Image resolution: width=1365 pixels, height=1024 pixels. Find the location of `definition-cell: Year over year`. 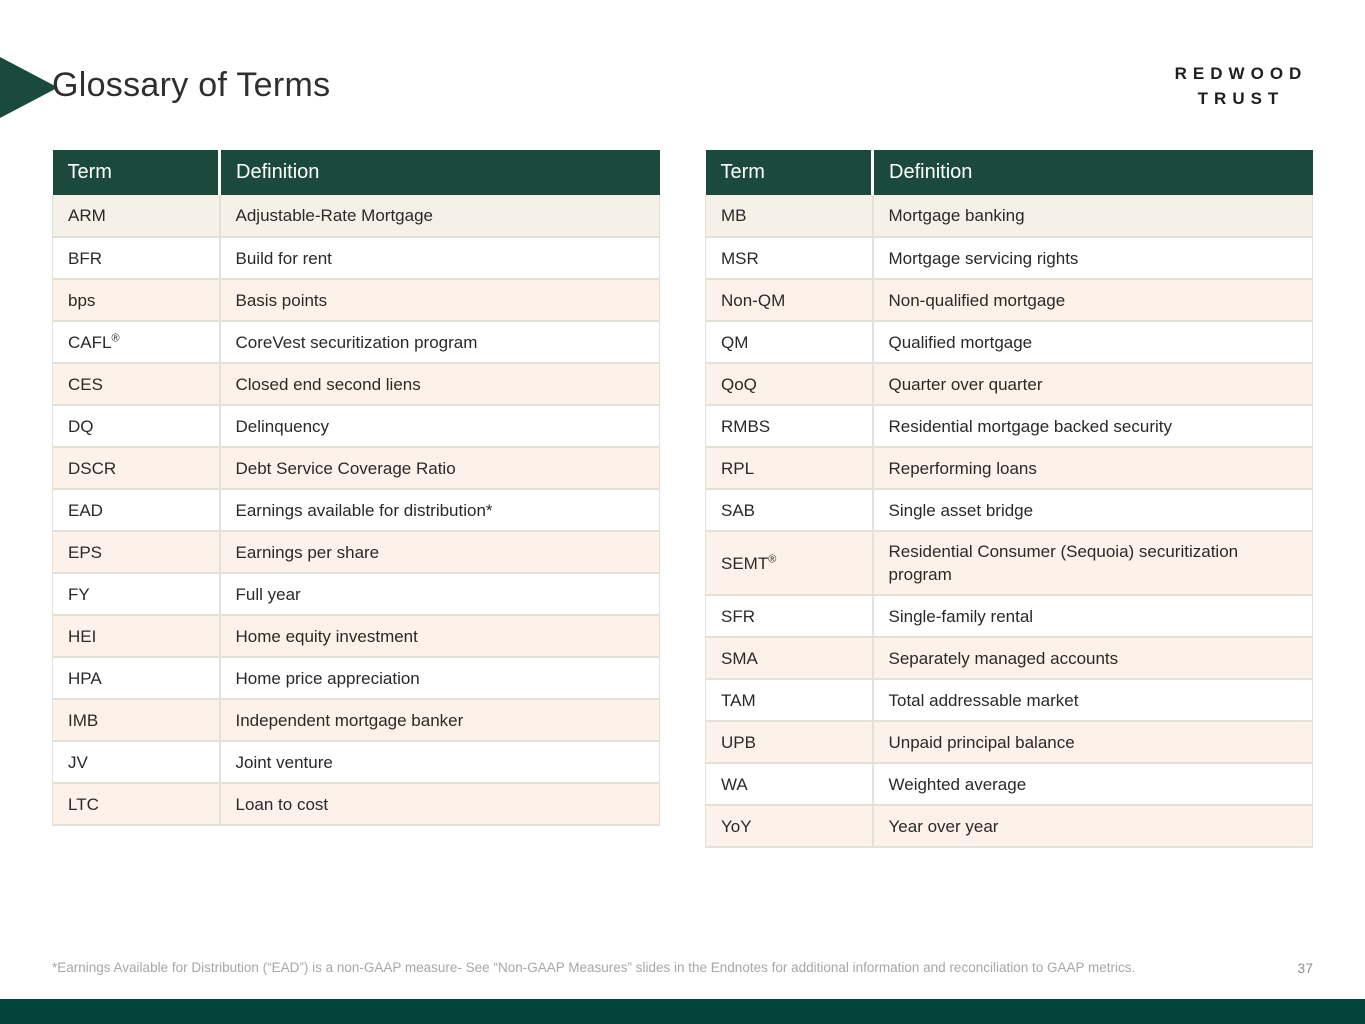

definition-cell: Year over year is located at coordinates (1092, 826).